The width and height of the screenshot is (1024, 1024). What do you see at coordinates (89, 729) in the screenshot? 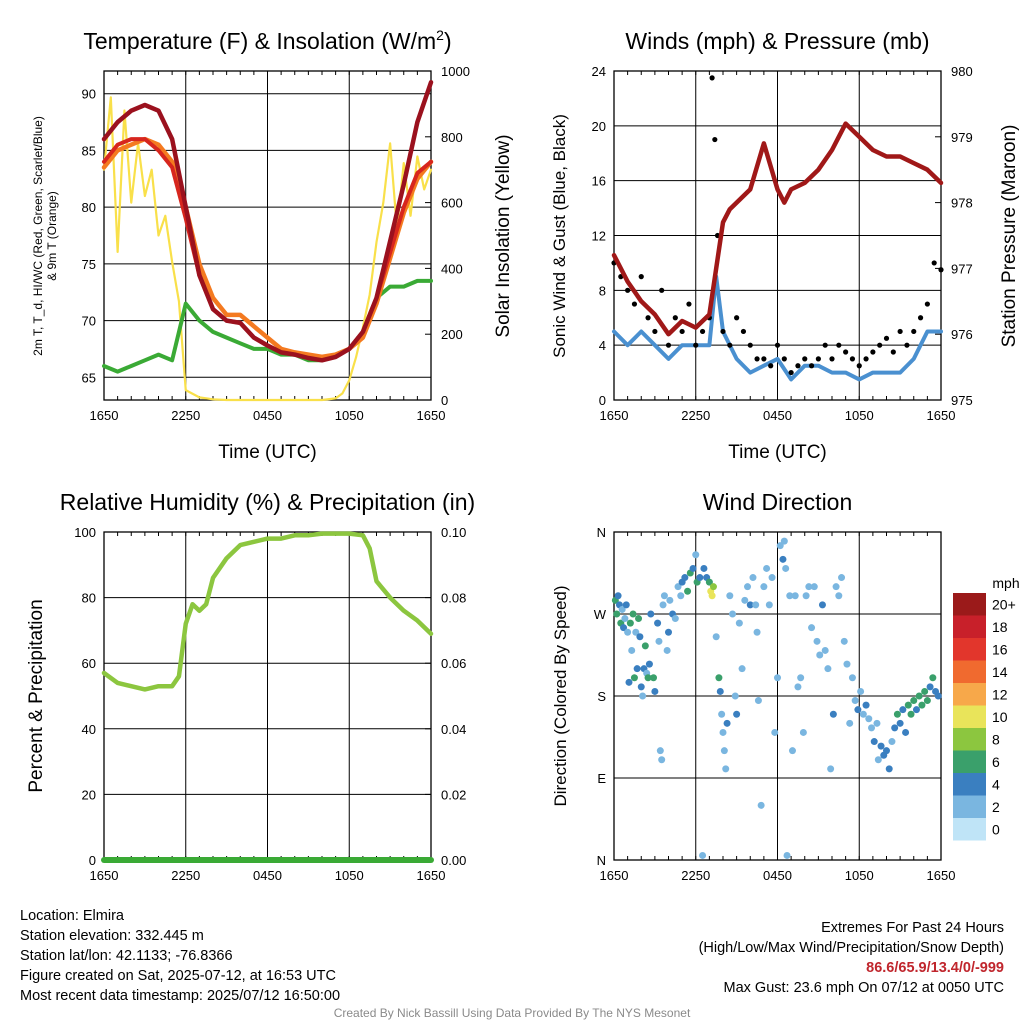
I see `y-tick-label: 40` at bounding box center [89, 729].